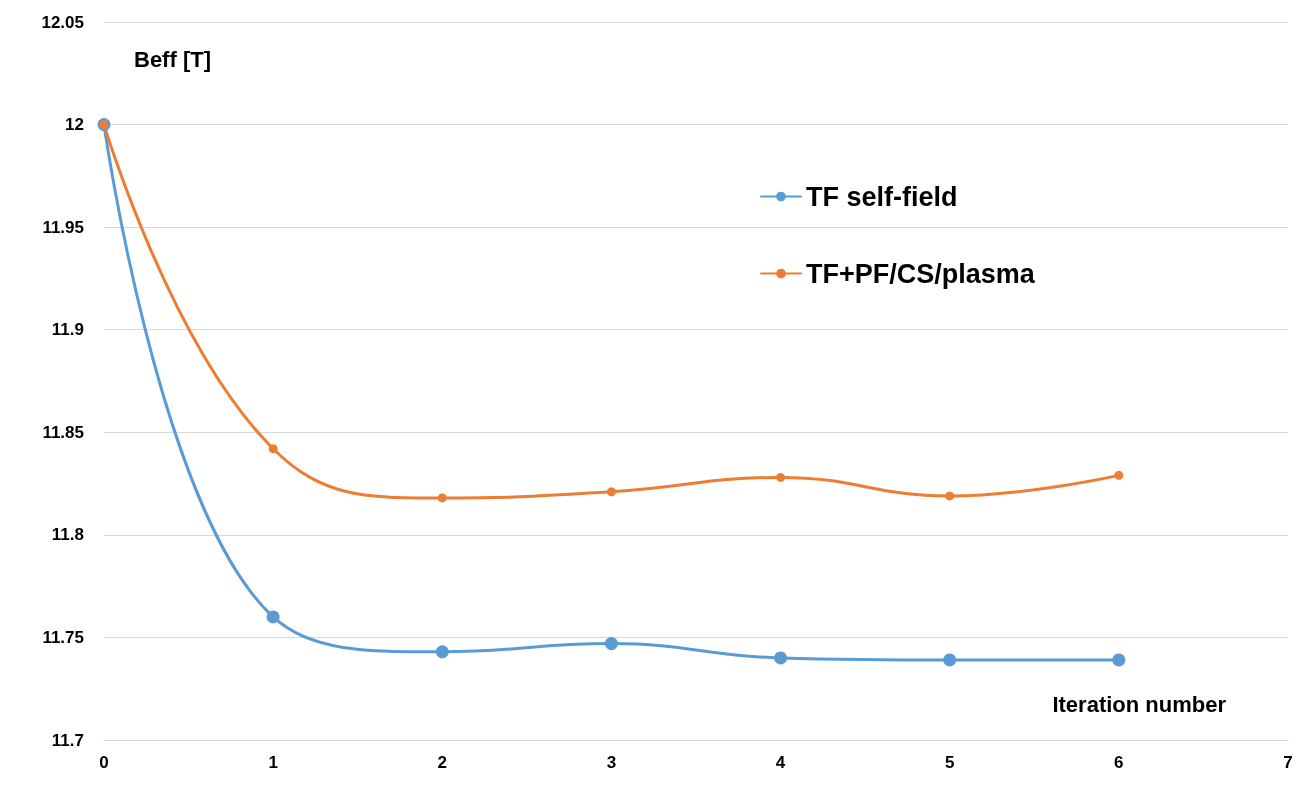  I want to click on y-tick-label: 11.75, so click(63, 637).